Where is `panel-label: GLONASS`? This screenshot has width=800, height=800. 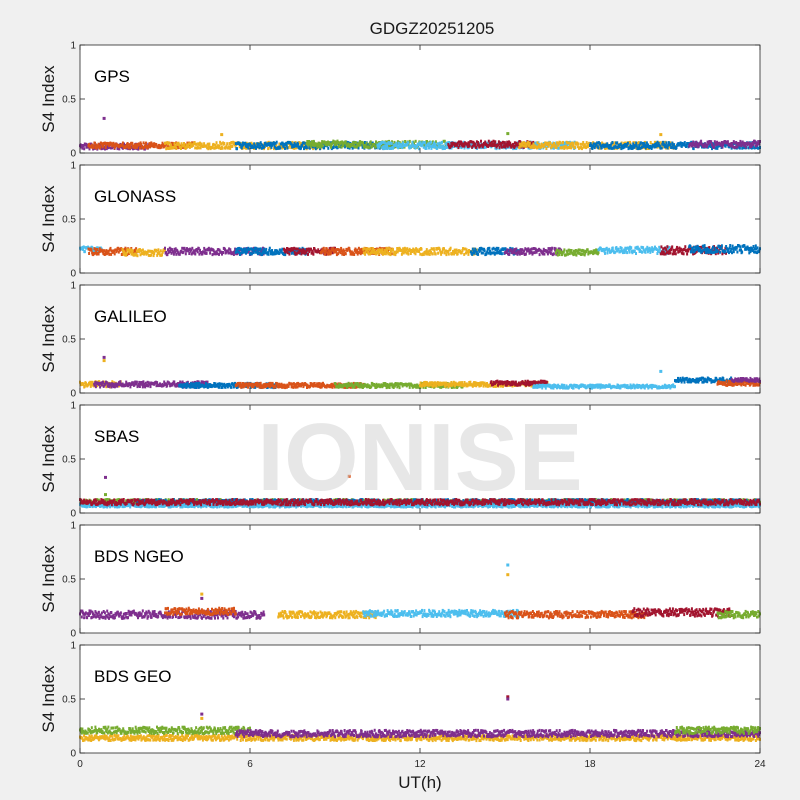
panel-label: GLONASS is located at coordinates (135, 196).